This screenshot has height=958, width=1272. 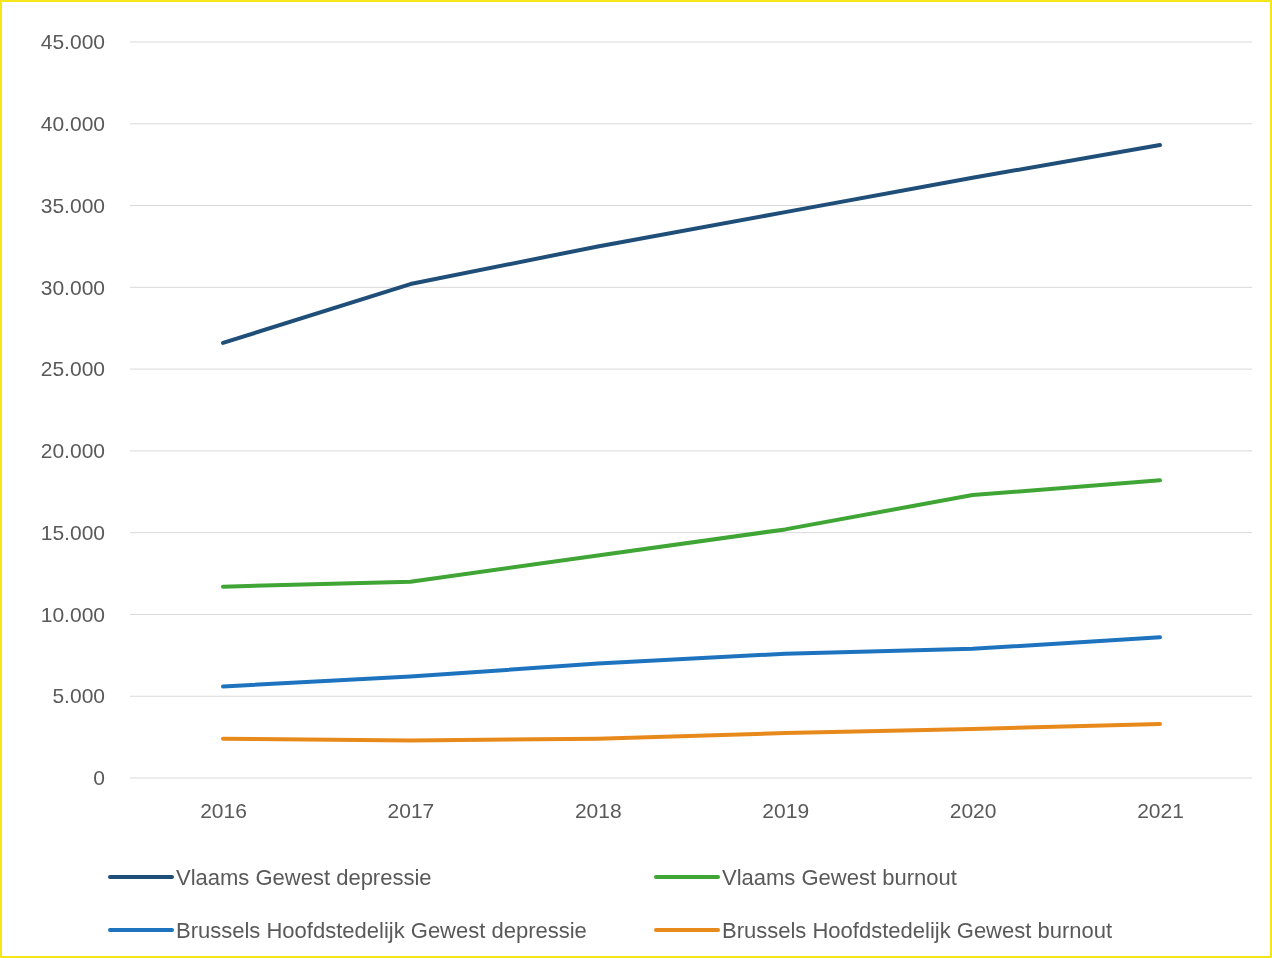 What do you see at coordinates (411, 810) in the screenshot?
I see `x-tick-label: 2017` at bounding box center [411, 810].